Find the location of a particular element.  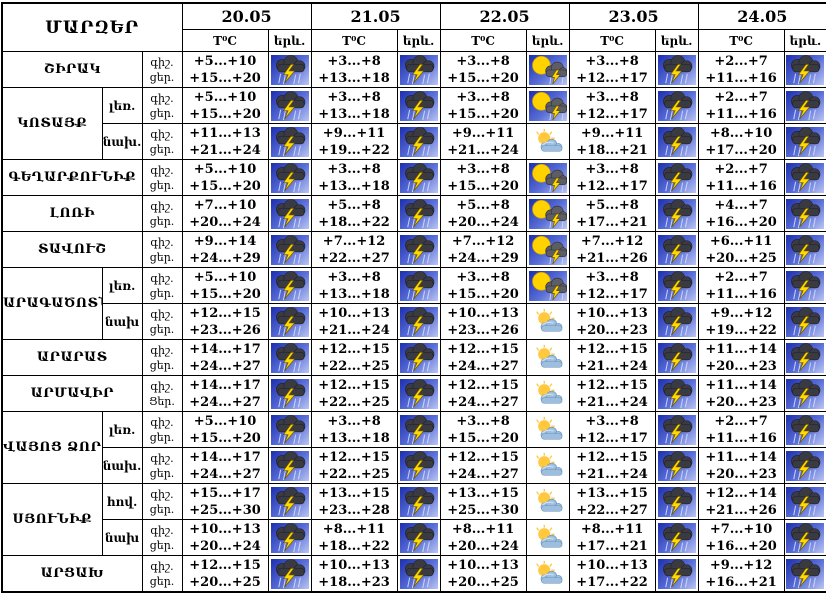

night-temp: +10...+13 is located at coordinates (612, 565).